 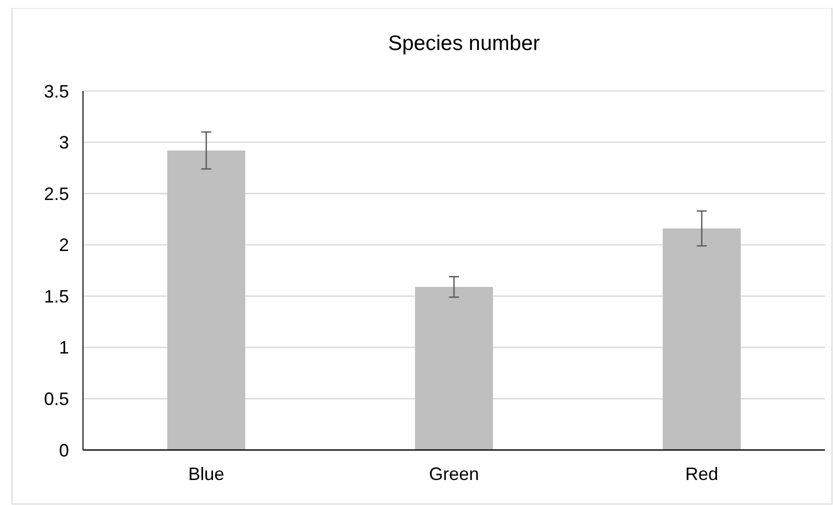 I want to click on x-tick-label: Blue, so click(x=206, y=474).